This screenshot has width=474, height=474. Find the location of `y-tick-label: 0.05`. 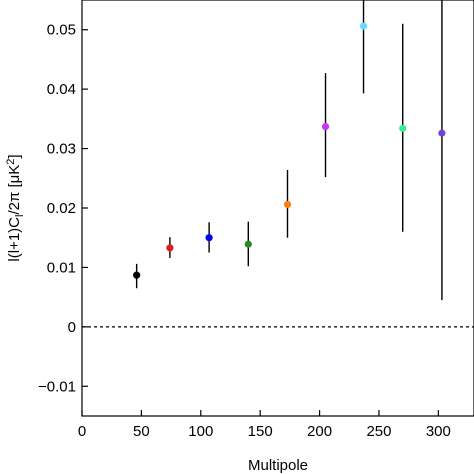

y-tick-label: 0.05 is located at coordinates (61, 30).